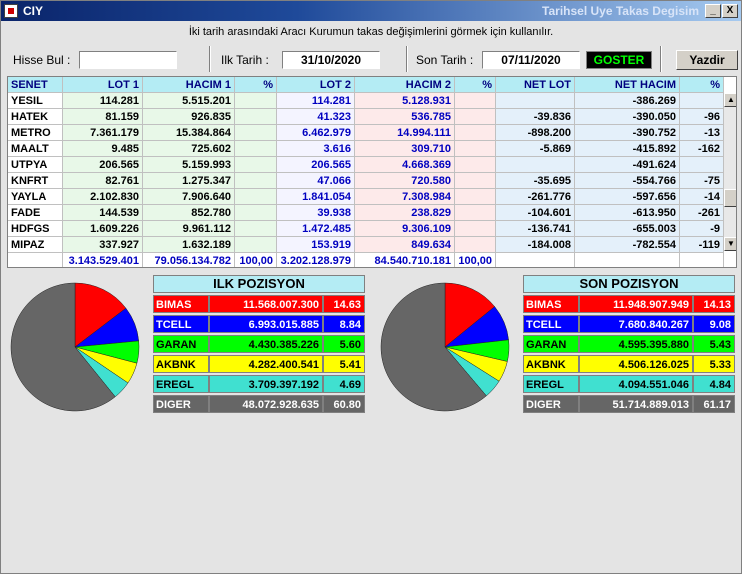  What do you see at coordinates (730, 198) in the screenshot?
I see `scroll-thumb` at bounding box center [730, 198].